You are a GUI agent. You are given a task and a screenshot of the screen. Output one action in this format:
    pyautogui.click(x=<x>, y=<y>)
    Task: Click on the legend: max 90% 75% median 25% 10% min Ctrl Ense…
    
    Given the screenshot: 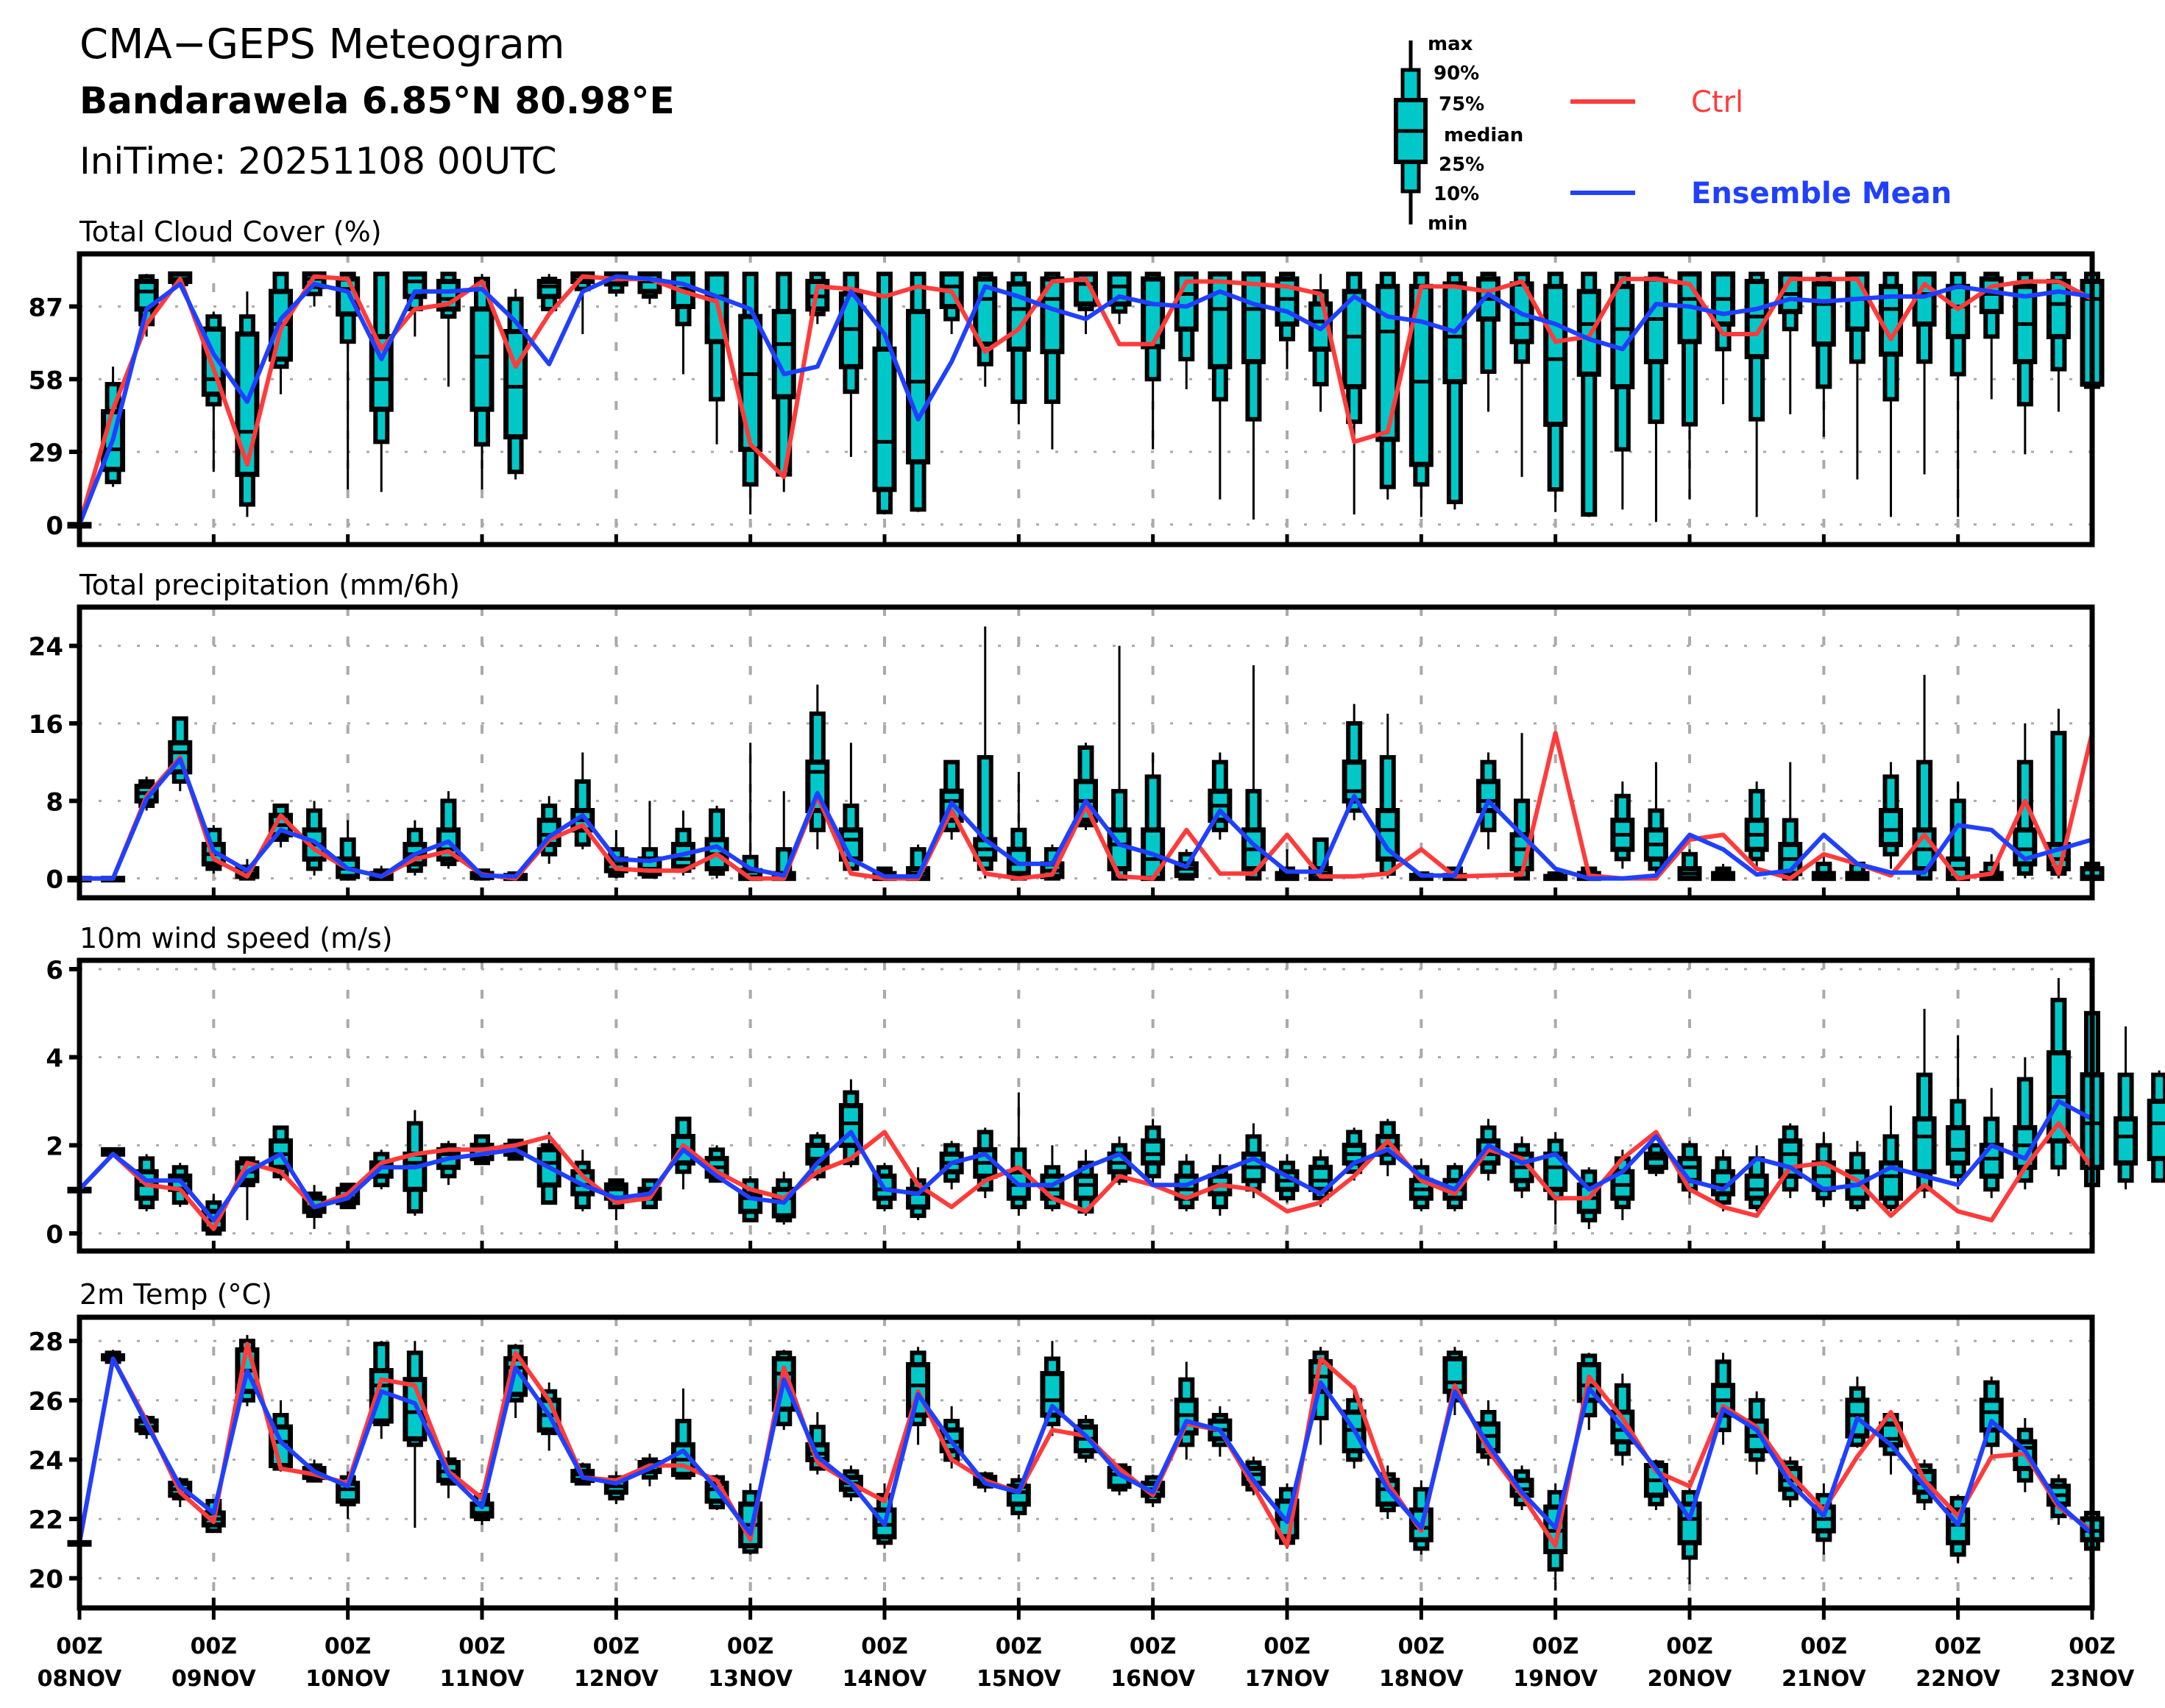 What is the action you would take?
    pyautogui.click(x=1673, y=134)
    